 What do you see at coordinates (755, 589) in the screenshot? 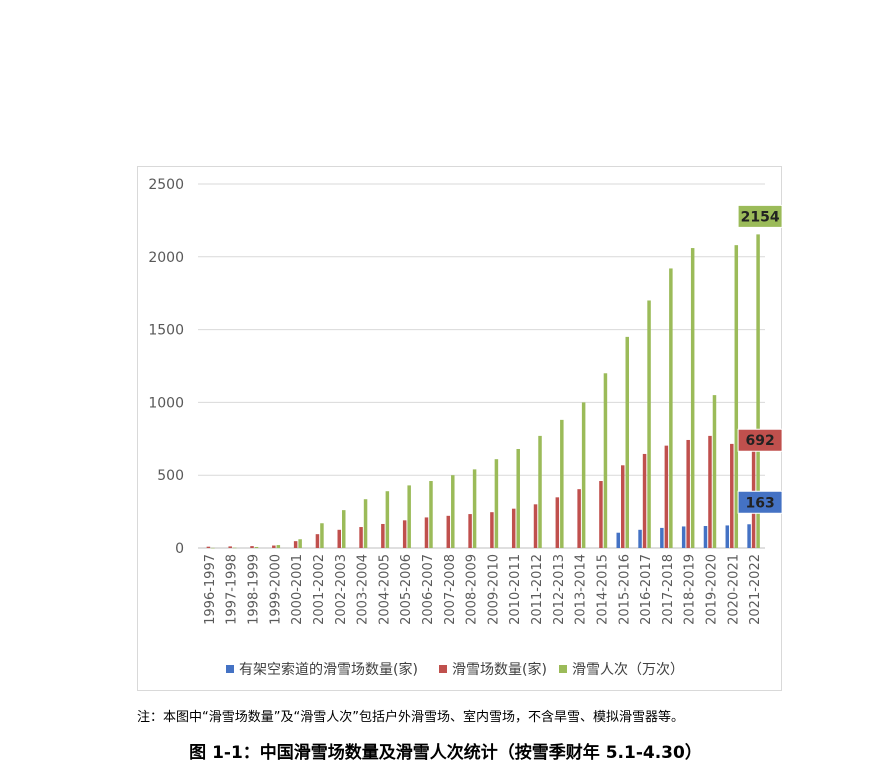
I see `x-tick-label: 2021-2022` at bounding box center [755, 589].